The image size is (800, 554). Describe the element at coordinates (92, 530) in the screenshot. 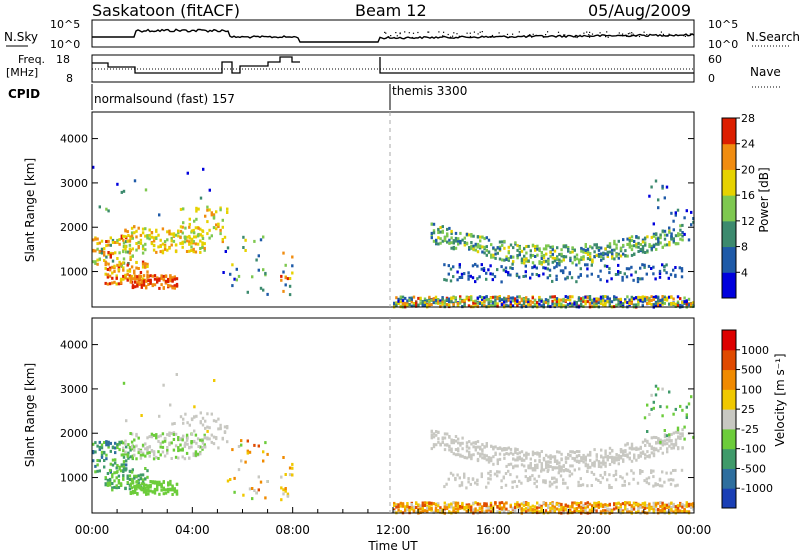

I see `x-tick-label: 00:00` at that location.